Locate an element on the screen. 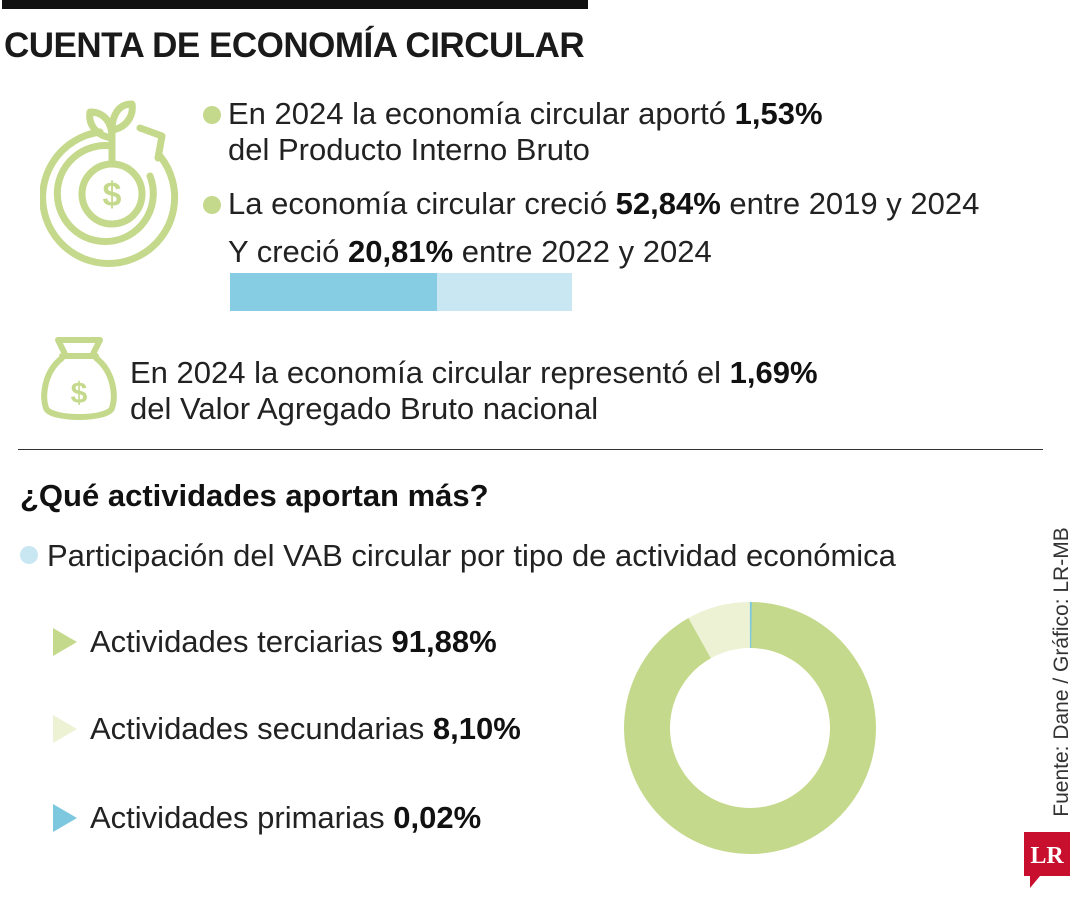 This screenshot has width=1080, height=900. fact-growth2-period: entre 2022 y 2024 is located at coordinates (582, 251).